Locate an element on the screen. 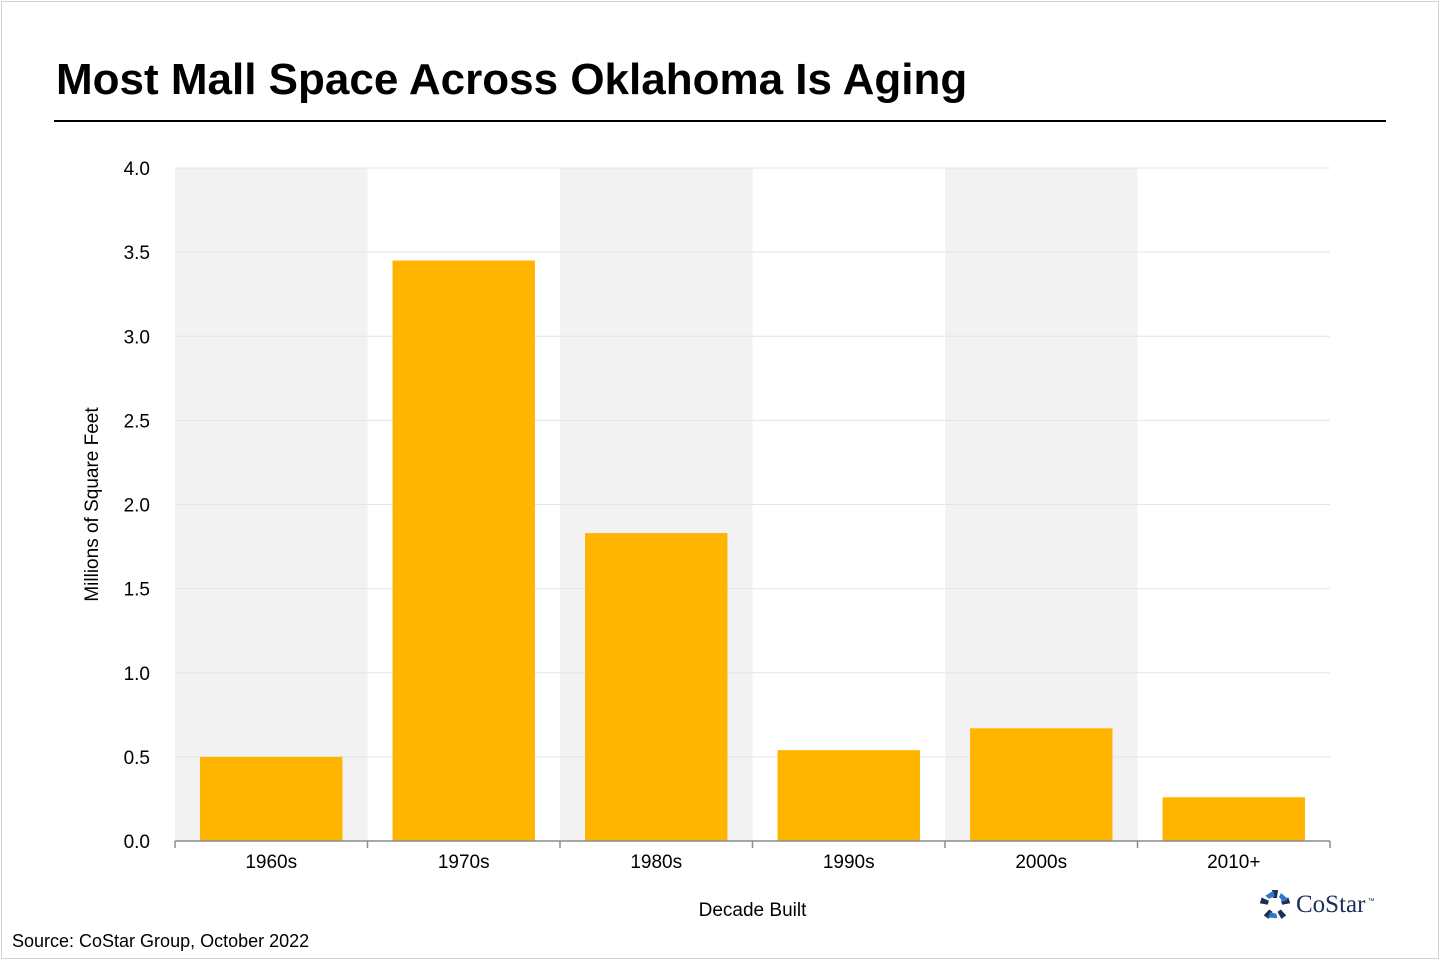  y-tick-label: 0.0 is located at coordinates (137, 842).